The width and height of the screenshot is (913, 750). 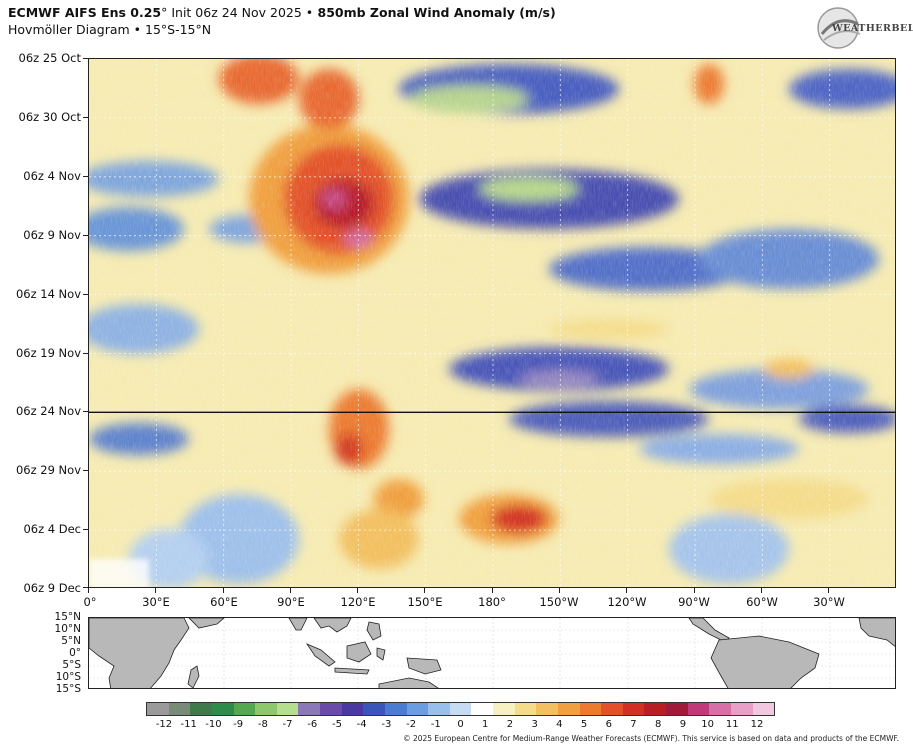 What do you see at coordinates (50, 117) in the screenshot?
I see `y-label-1: 06z 30 Oct` at bounding box center [50, 117].